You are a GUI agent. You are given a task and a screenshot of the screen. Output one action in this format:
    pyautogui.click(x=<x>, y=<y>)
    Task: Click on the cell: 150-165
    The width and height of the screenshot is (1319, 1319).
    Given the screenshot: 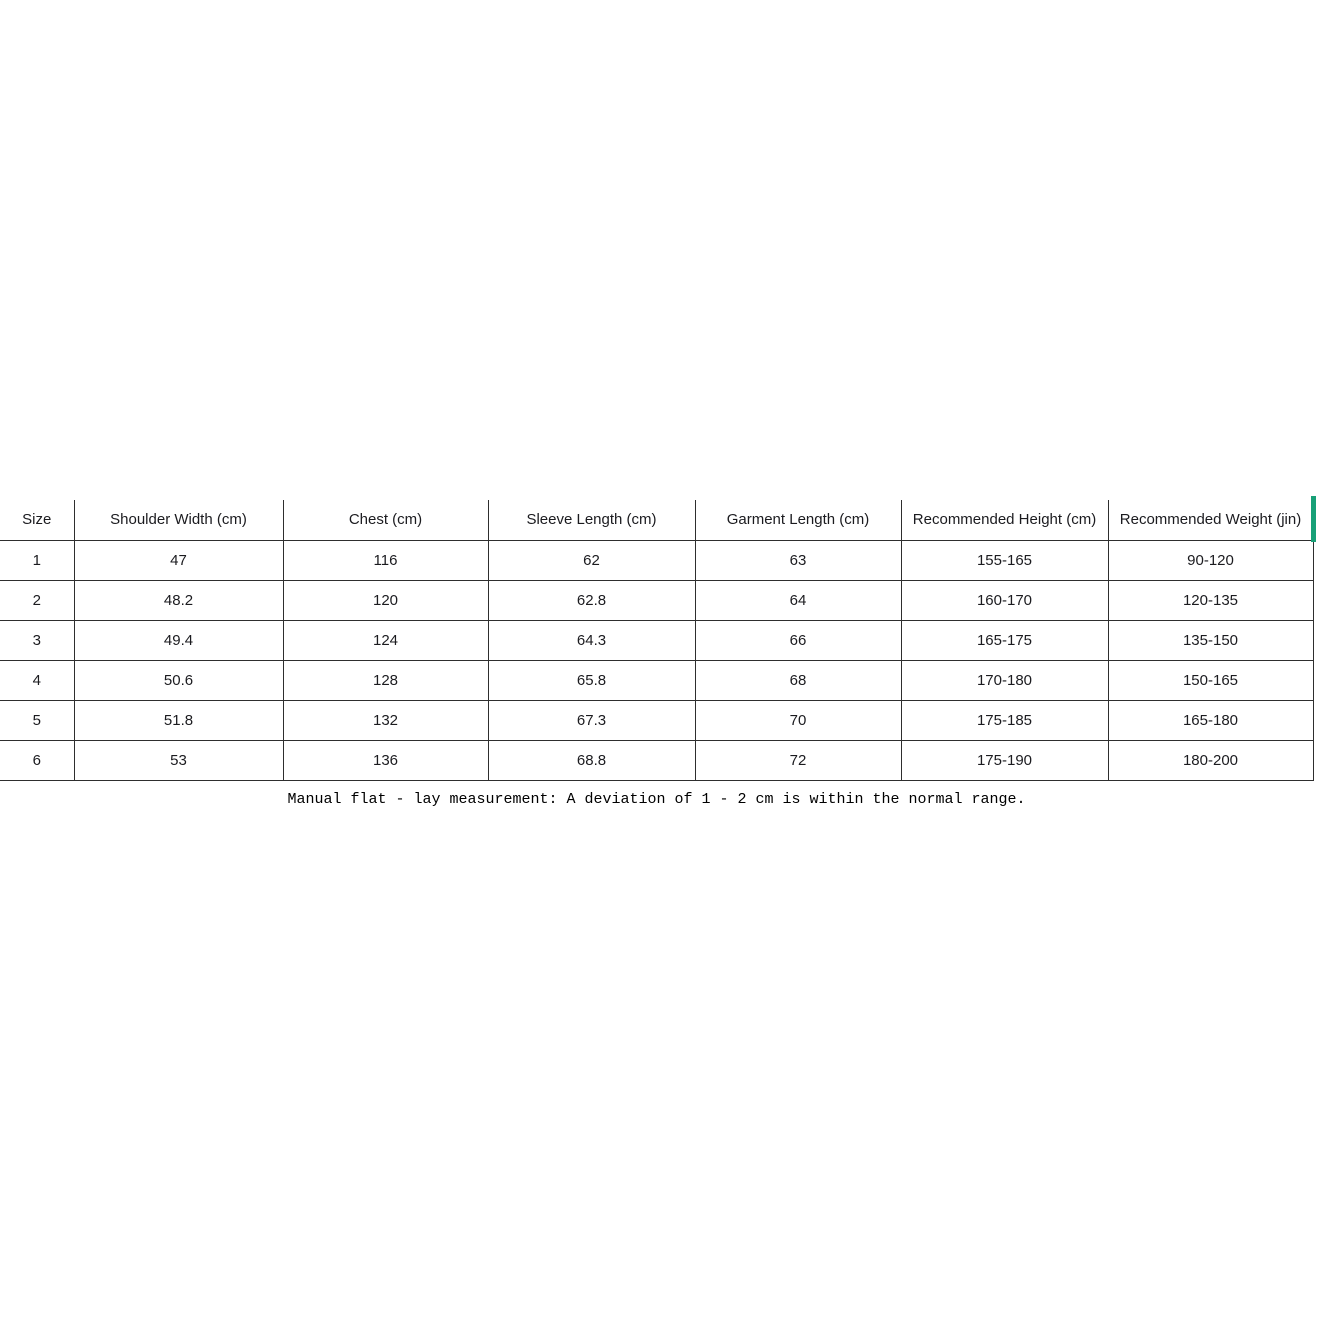 What is the action you would take?
    pyautogui.click(x=1210, y=680)
    